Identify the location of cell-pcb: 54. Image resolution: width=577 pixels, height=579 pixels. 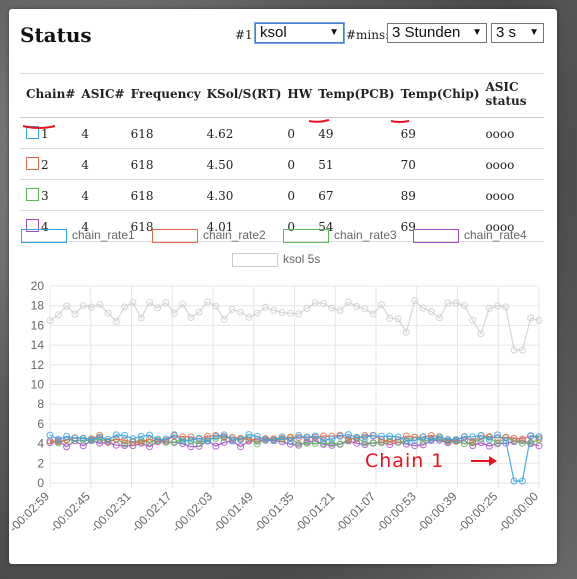
(353, 226).